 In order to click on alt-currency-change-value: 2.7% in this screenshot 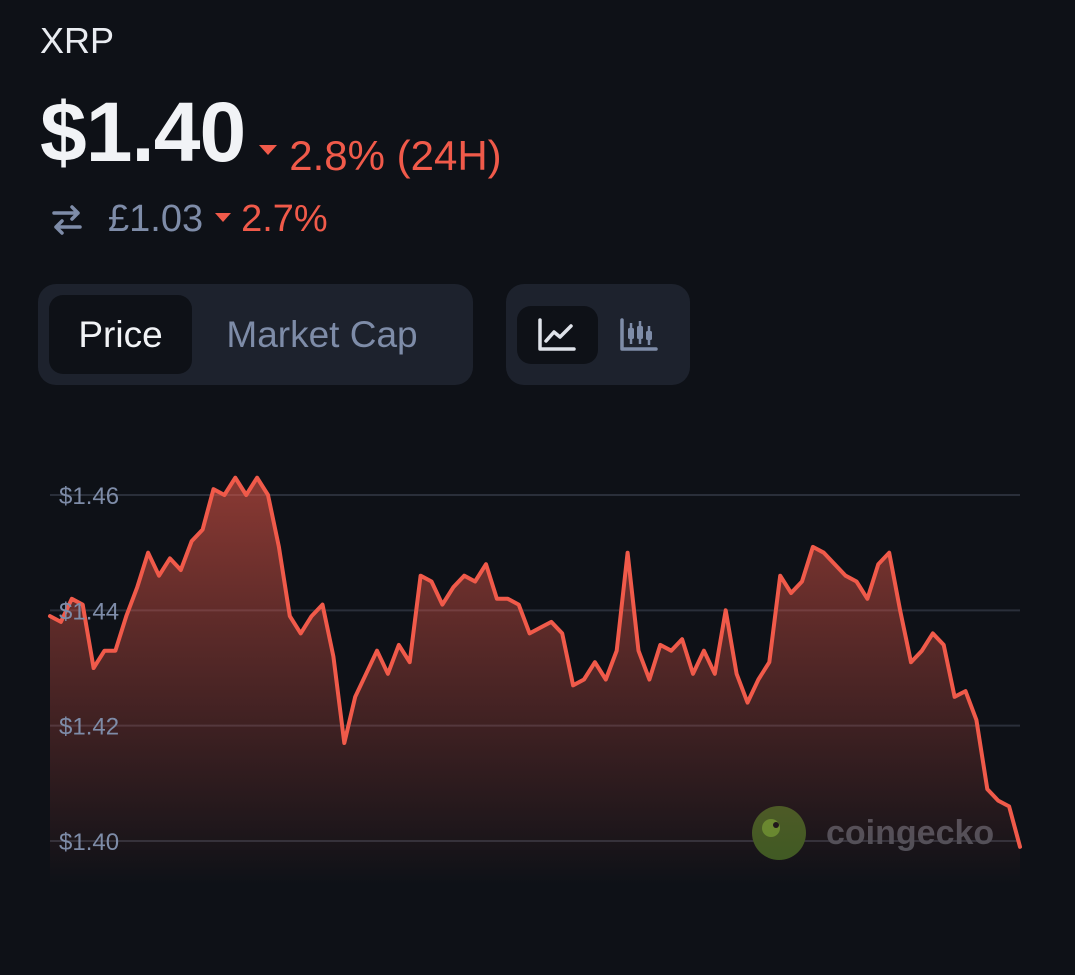, I will do `click(284, 219)`.